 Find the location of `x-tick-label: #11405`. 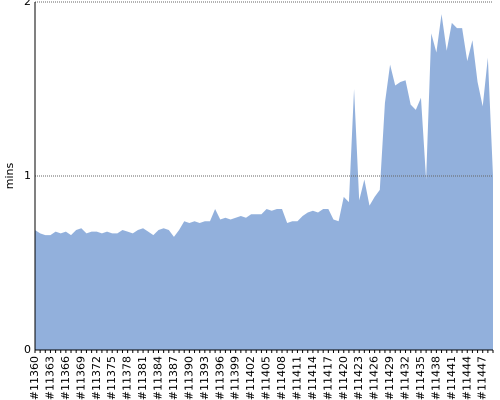

x-tick-label: #11405 is located at coordinates (266, 378).